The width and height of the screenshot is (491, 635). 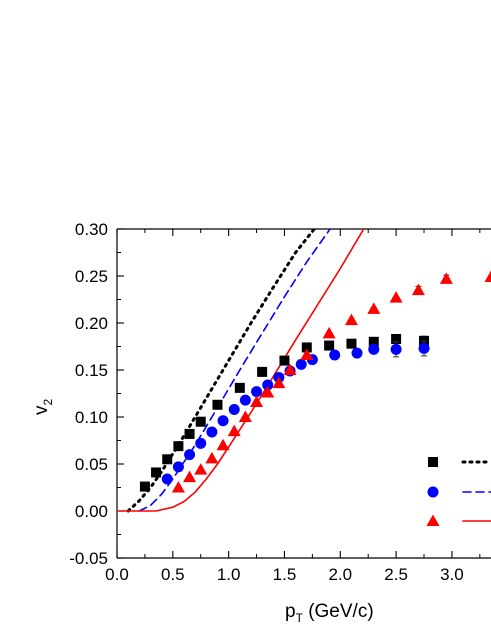 I want to click on y-tick-label: 0.20, so click(x=91, y=323).